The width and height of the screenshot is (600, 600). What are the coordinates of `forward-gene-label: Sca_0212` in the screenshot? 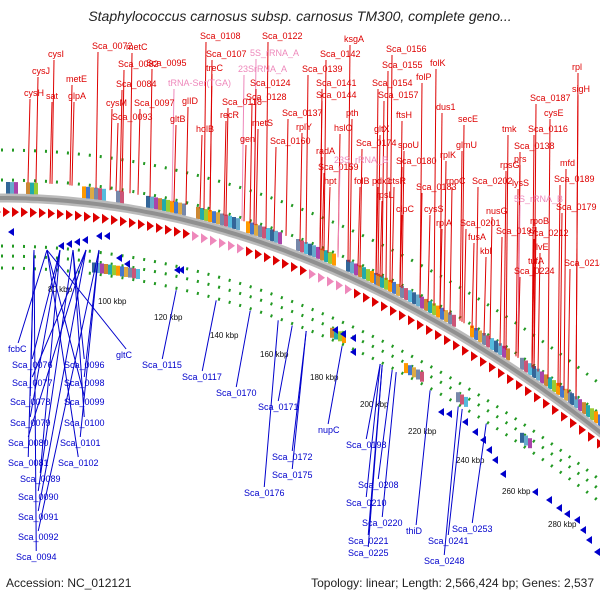 It's located at (548, 233).